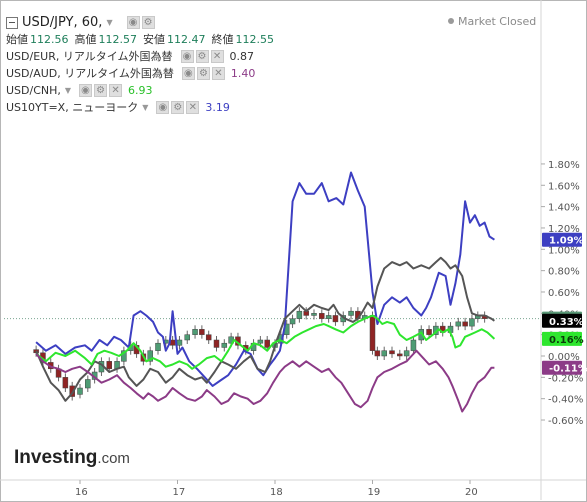 The height and width of the screenshot is (502, 587). What do you see at coordinates (564, 250) in the screenshot?
I see `y-tick-label: 1.00%` at bounding box center [564, 250].